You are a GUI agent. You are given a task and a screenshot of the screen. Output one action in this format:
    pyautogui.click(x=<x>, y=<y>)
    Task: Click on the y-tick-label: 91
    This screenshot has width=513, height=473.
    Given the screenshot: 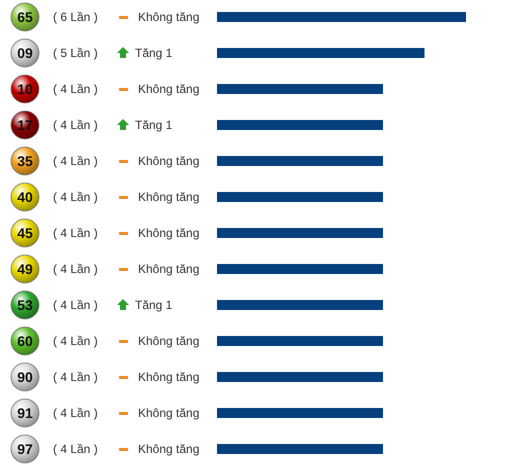 What is the action you would take?
    pyautogui.click(x=25, y=413)
    